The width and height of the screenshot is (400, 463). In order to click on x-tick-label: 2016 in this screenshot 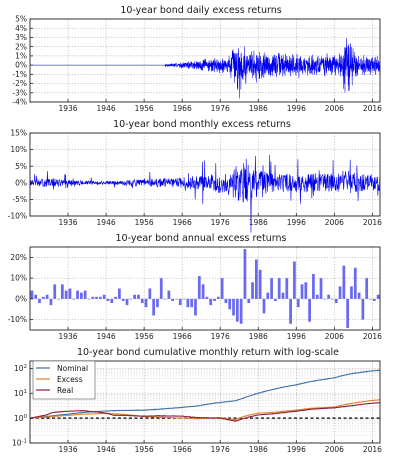, I will do `click(372, 108)`.